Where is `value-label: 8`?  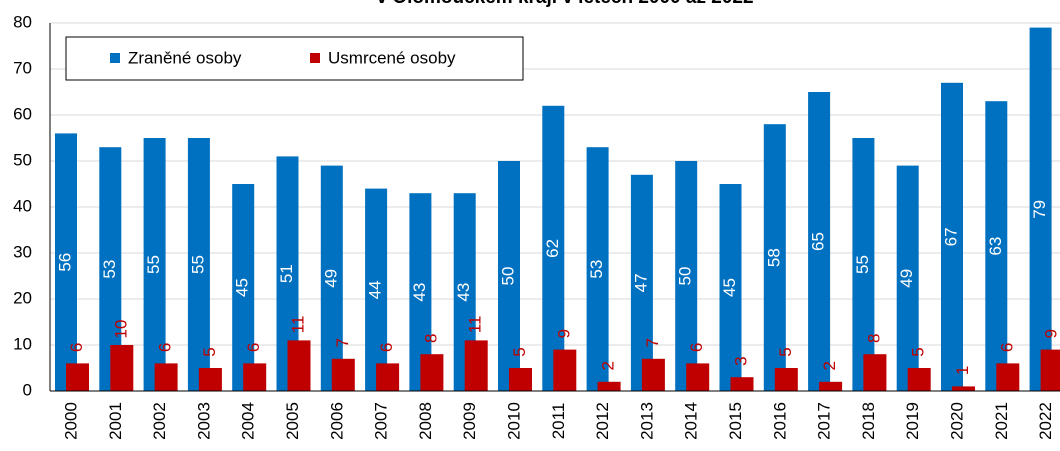 value-label: 8 is located at coordinates (430, 337).